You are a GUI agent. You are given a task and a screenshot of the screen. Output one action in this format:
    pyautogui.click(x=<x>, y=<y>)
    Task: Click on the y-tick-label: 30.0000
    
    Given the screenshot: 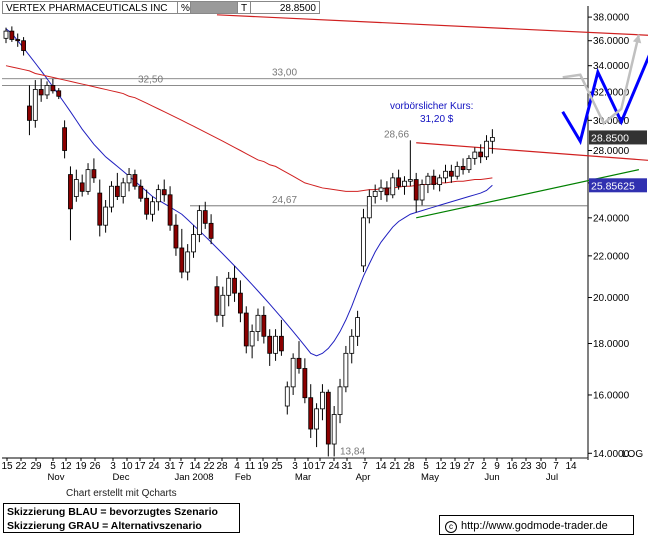 What is the action you would take?
    pyautogui.click(x=611, y=121)
    